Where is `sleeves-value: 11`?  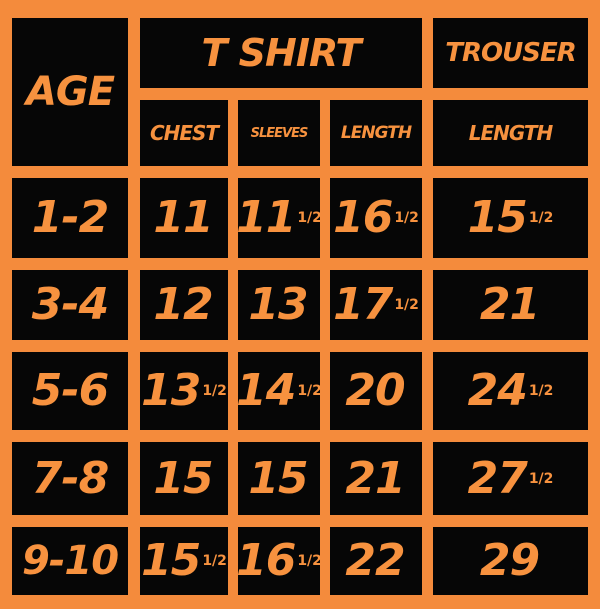
sleeves-value: 11 is located at coordinates (267, 217).